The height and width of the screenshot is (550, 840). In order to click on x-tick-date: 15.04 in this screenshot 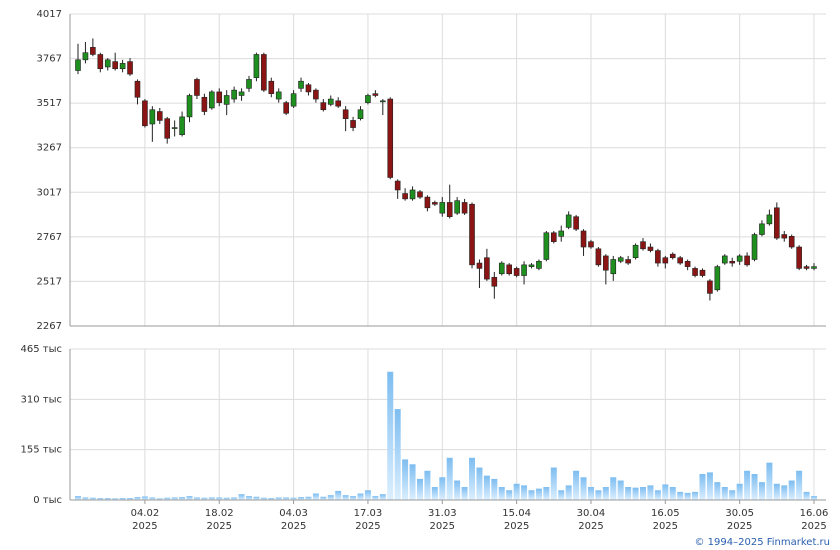, I will do `click(516, 513)`.